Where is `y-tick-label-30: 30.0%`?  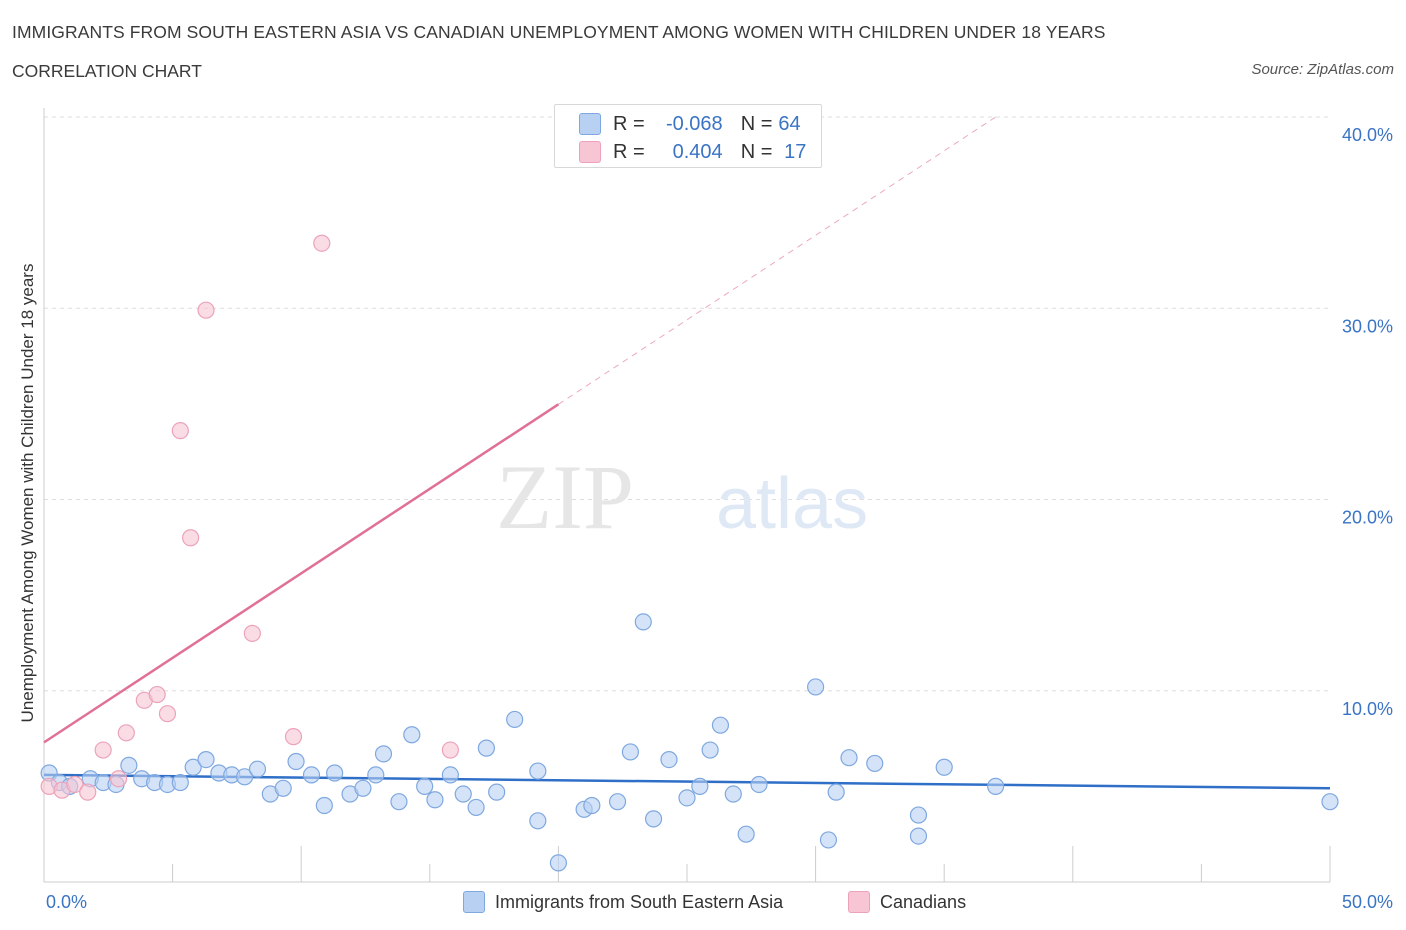
y-tick-label-30: 30.0% is located at coordinates (1367, 326).